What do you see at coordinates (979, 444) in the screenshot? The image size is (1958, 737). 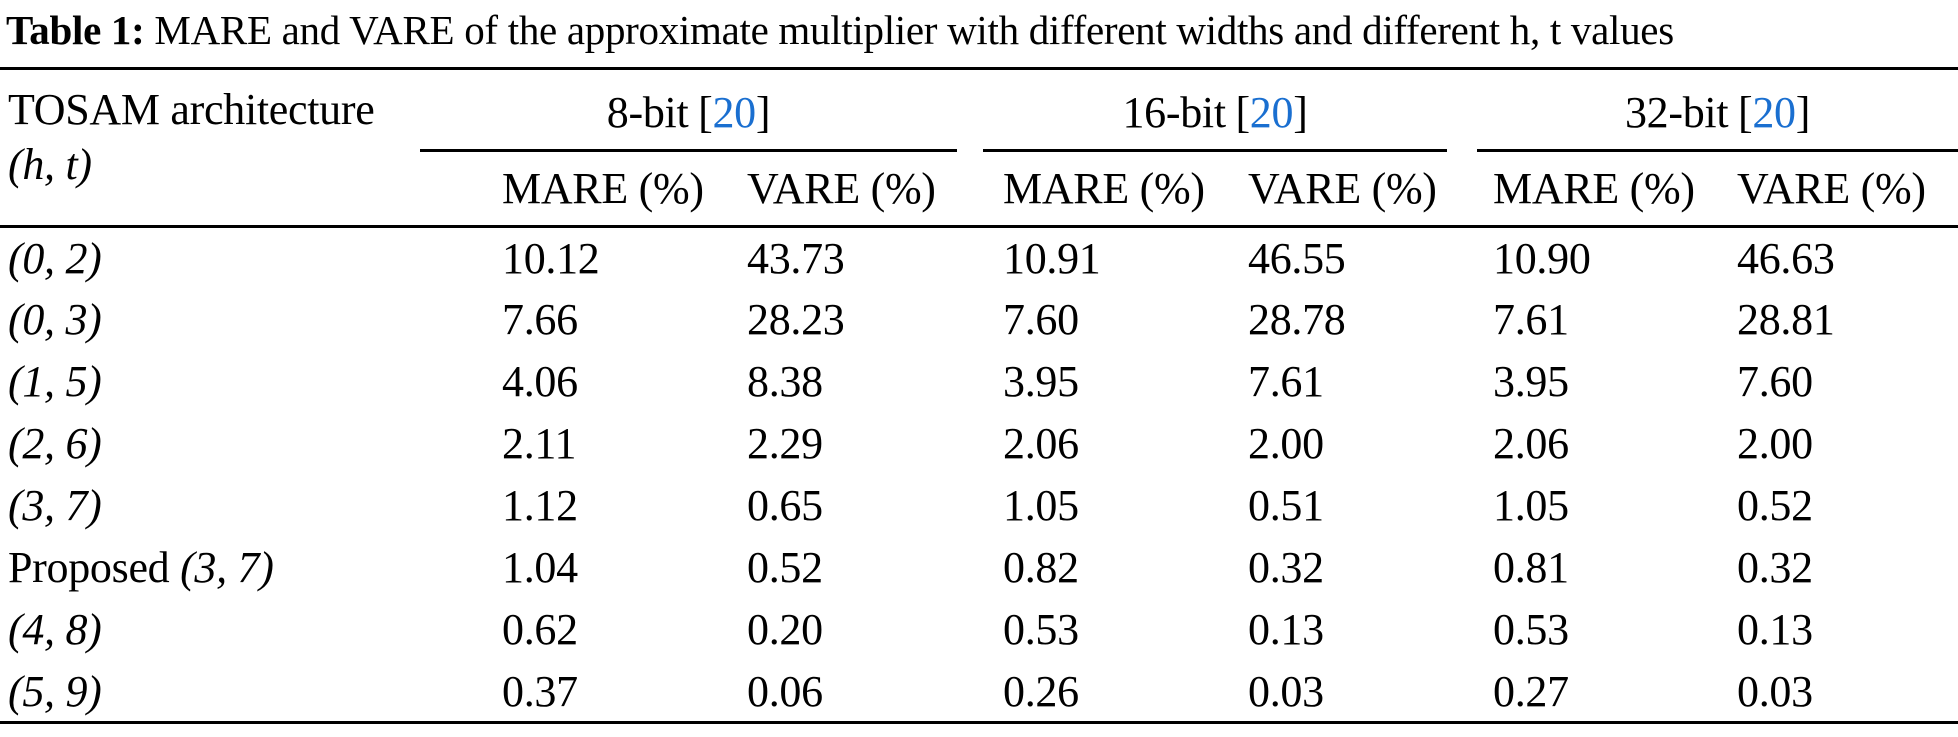 I see `table-row: (2, 6) 2.11 2.29 2.06 2.00 2.06 2.00` at bounding box center [979, 444].